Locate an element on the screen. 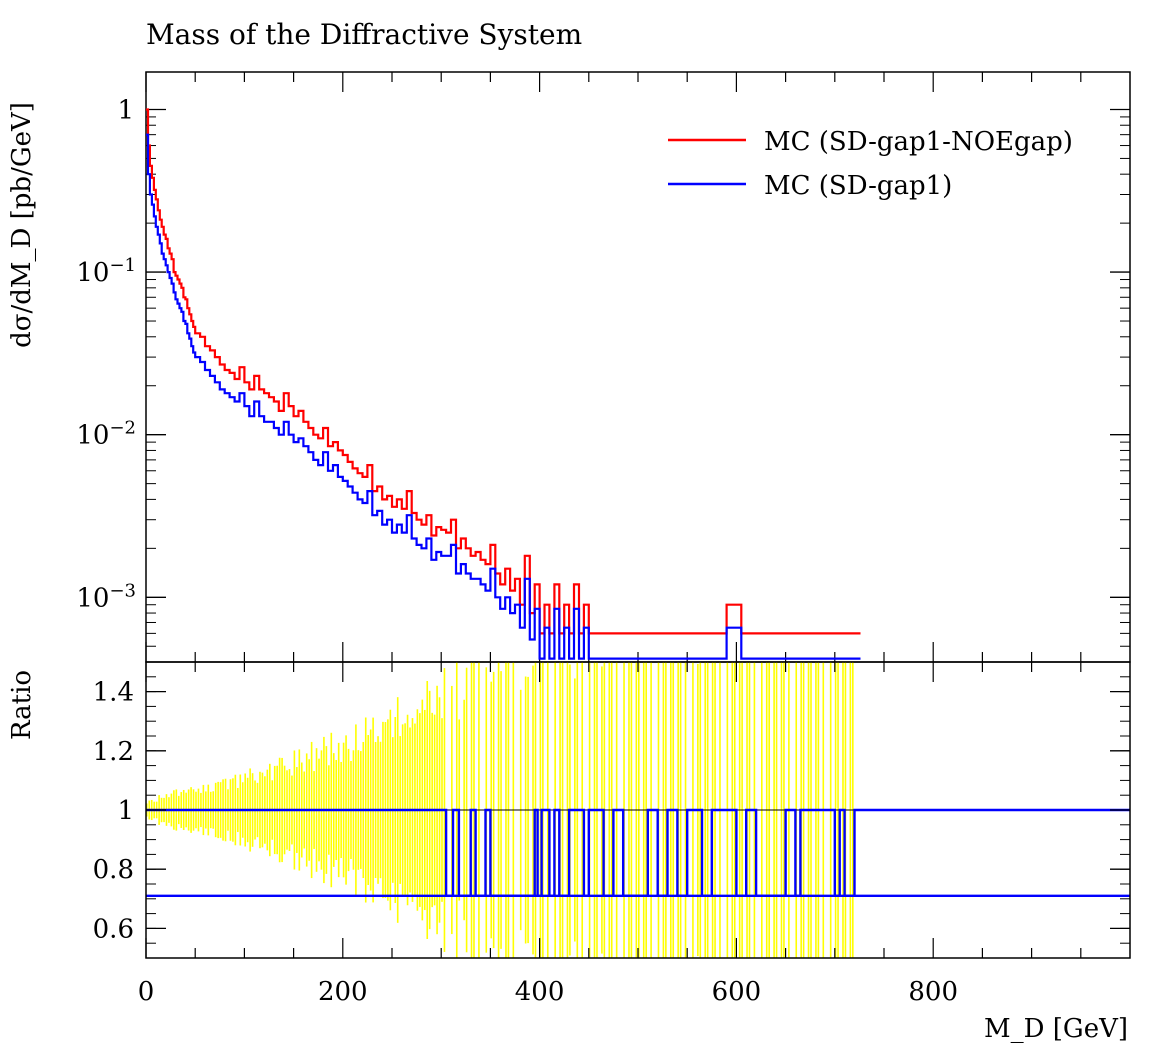  x-tick-label: 800 is located at coordinates (933, 992).